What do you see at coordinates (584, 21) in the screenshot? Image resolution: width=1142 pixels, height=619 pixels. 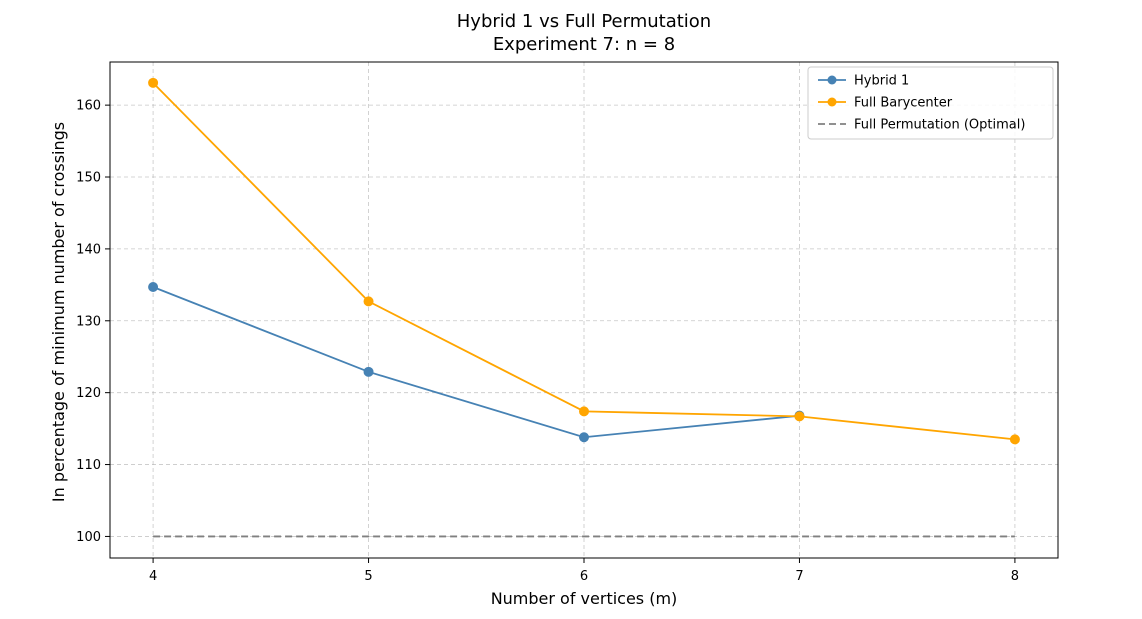 I see `chart-title: Hybrid 1 vs Full Permutation` at bounding box center [584, 21].